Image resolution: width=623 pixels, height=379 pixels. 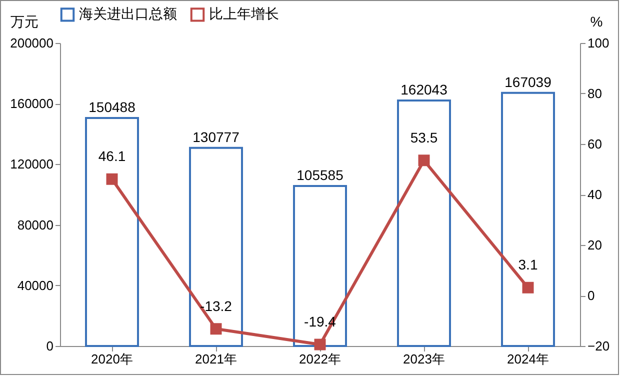 What do you see at coordinates (424, 90) in the screenshot?
I see `data-label: 162043` at bounding box center [424, 90].